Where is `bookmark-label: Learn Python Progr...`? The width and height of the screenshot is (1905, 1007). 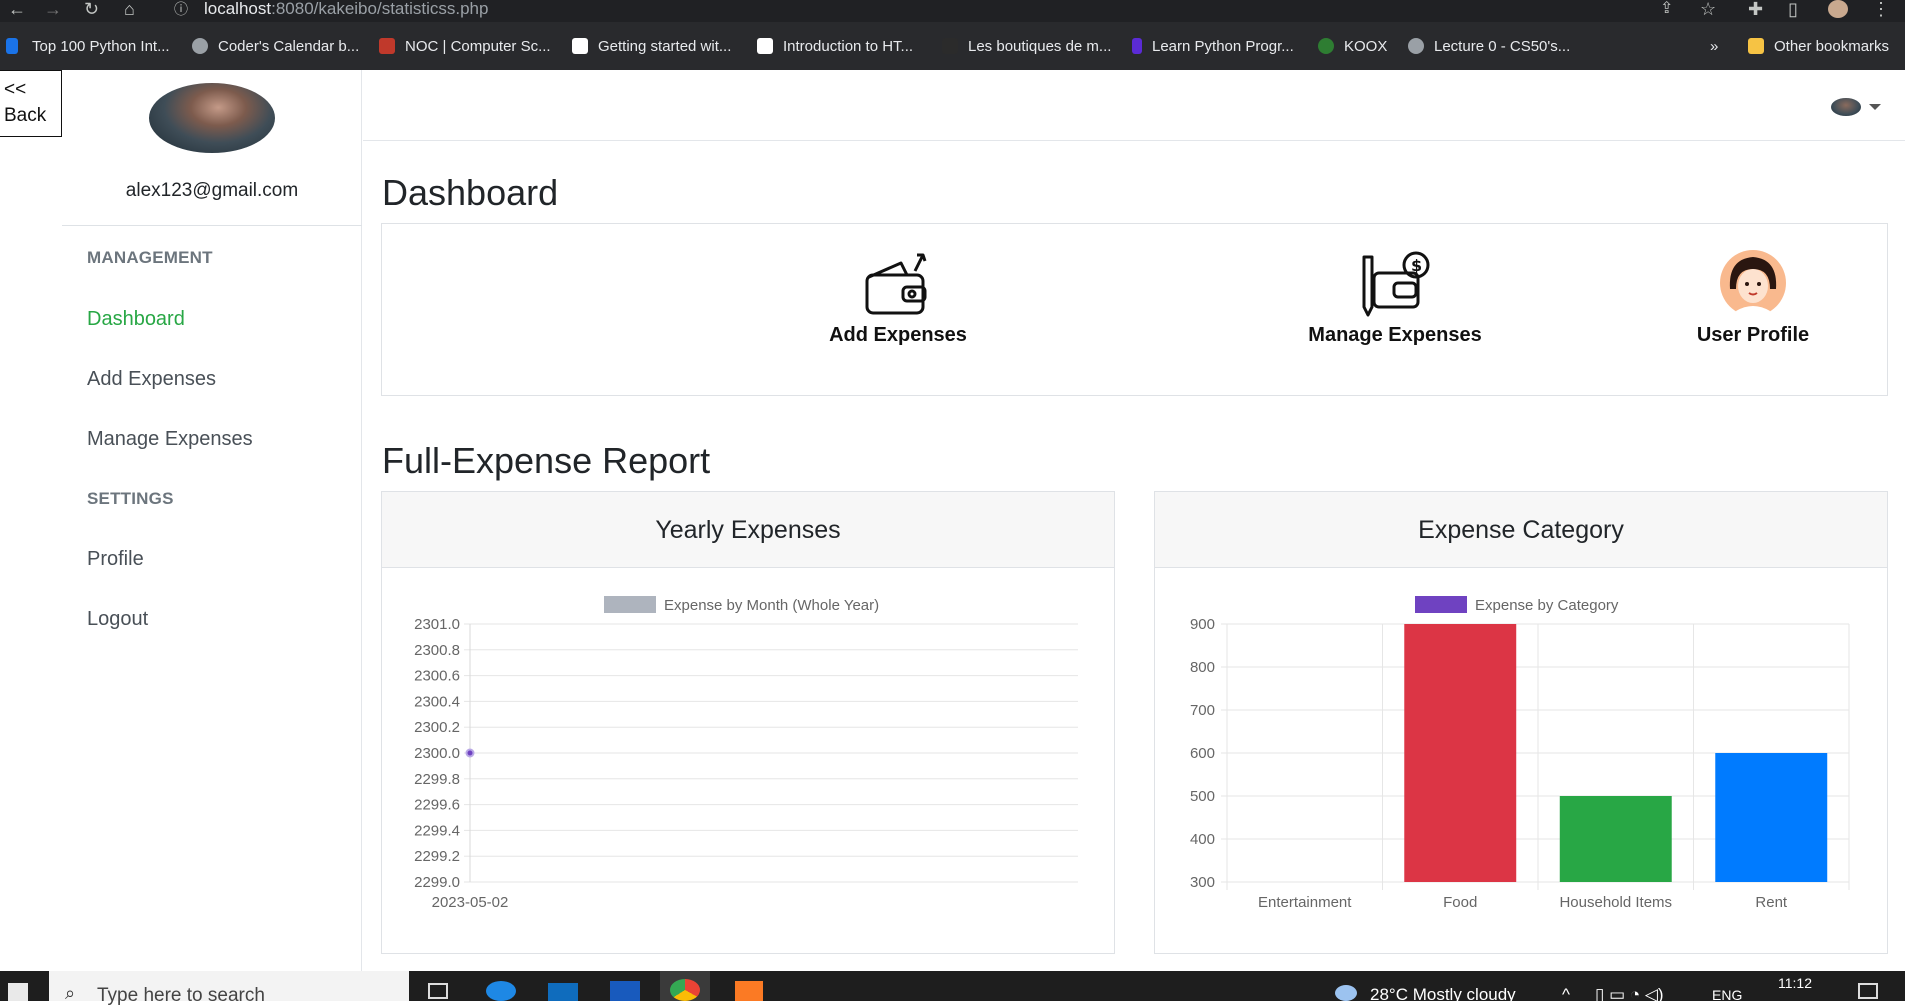 bookmark-label: Learn Python Progr... is located at coordinates (1223, 46).